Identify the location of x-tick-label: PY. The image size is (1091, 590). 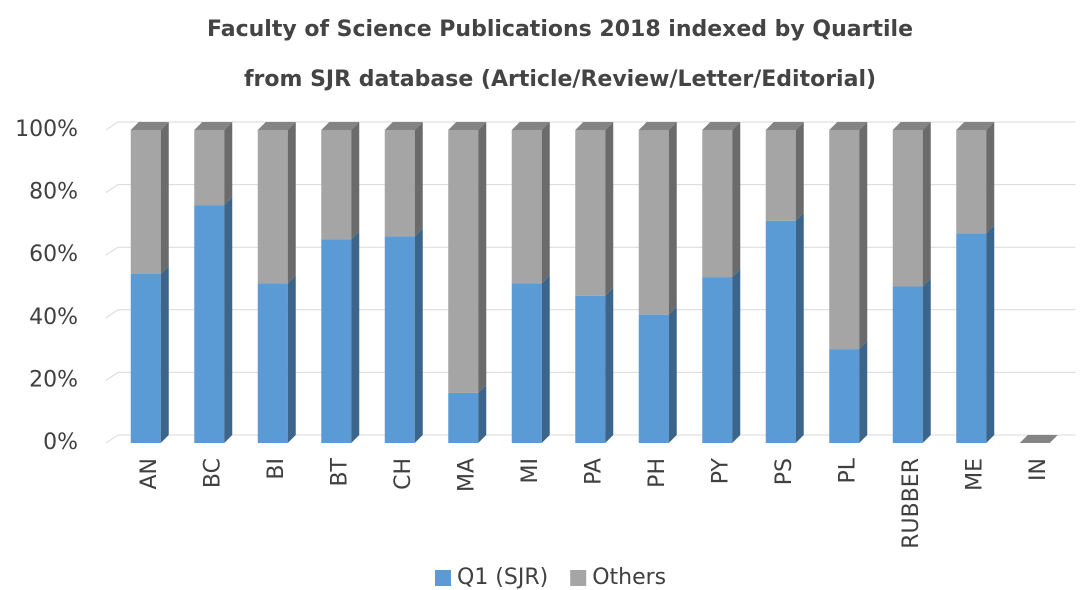
(720, 470).